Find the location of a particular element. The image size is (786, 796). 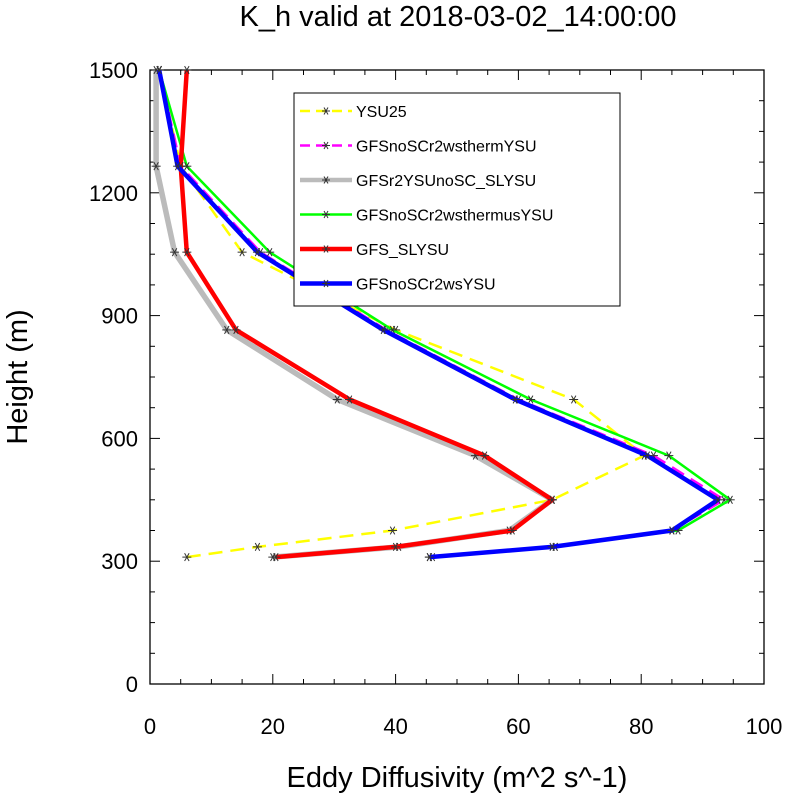

chart-title: K_h valid at 2018-03-02_14:00:00 is located at coordinates (458, 17).